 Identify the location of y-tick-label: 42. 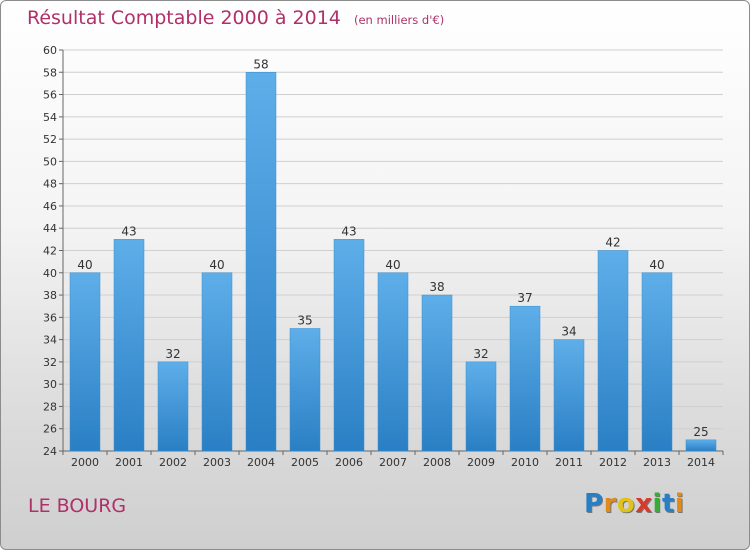
(50, 251).